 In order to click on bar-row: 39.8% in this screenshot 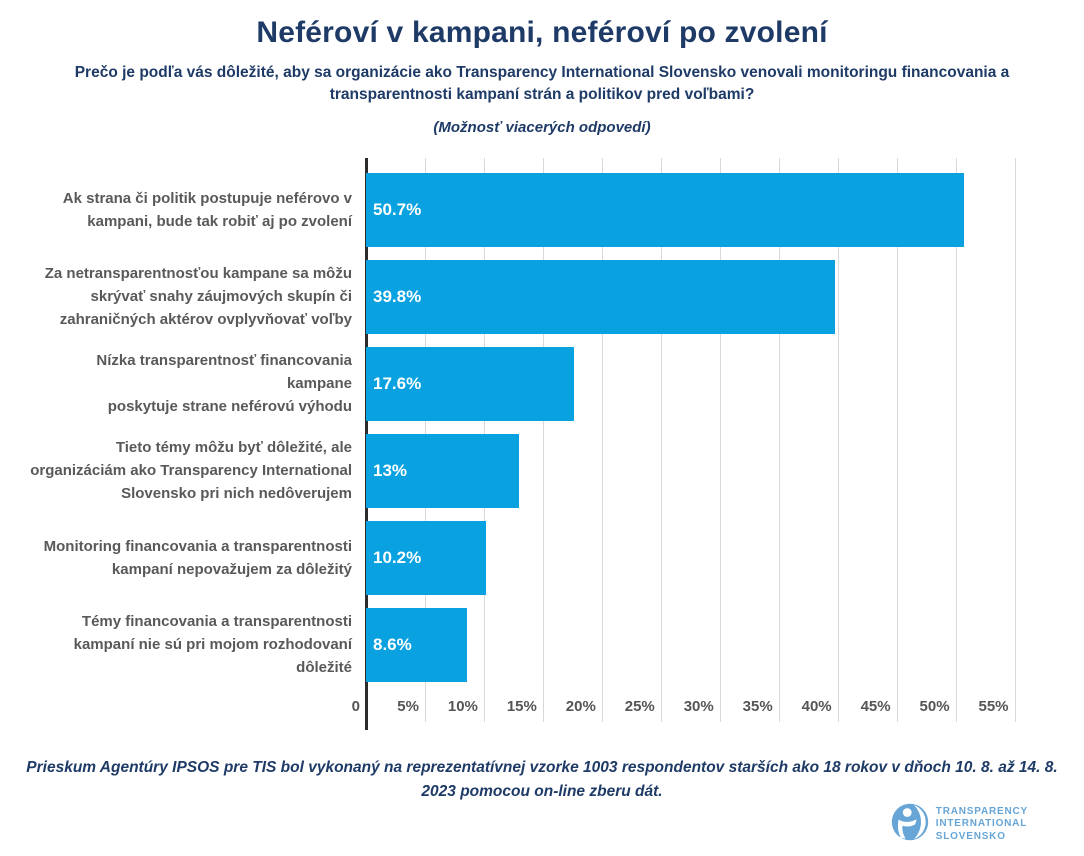, I will do `click(705, 296)`.